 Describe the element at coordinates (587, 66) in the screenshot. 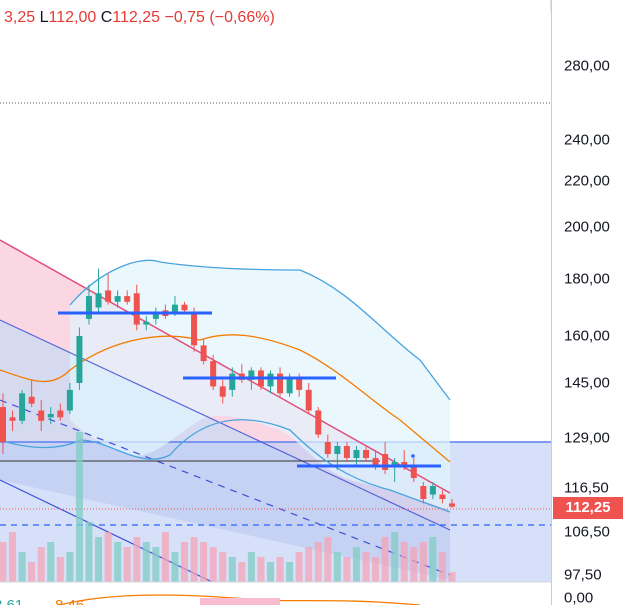

I see `price-tick-label: 280,00` at that location.